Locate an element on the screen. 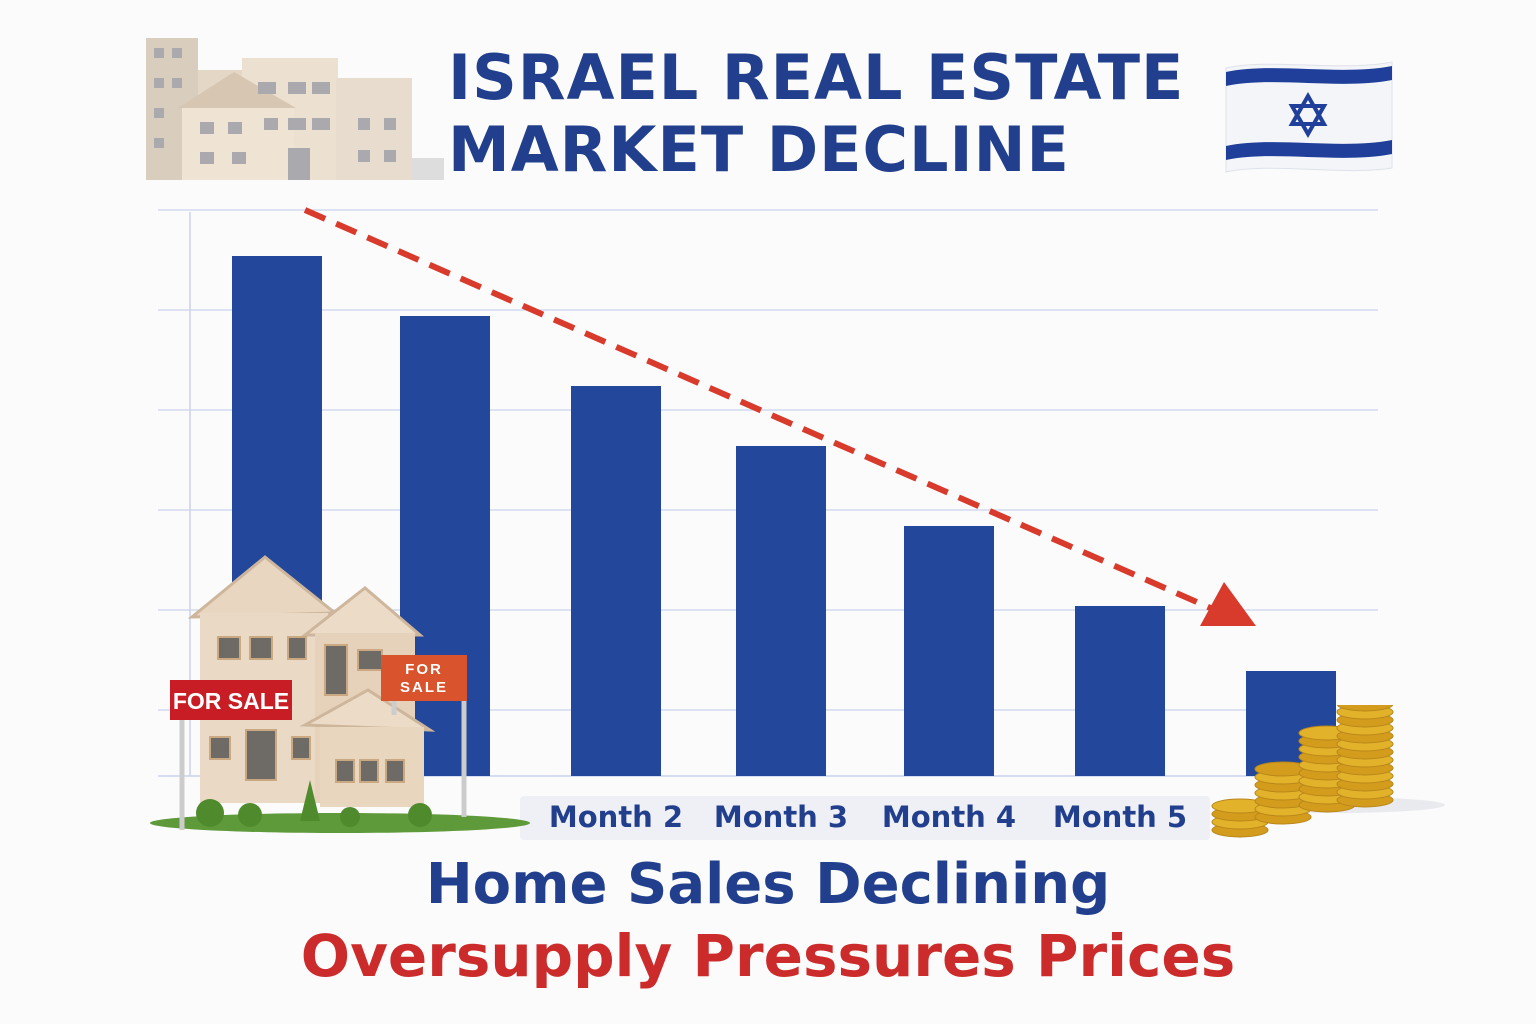  buildings-illustration is located at coordinates (296, 112).